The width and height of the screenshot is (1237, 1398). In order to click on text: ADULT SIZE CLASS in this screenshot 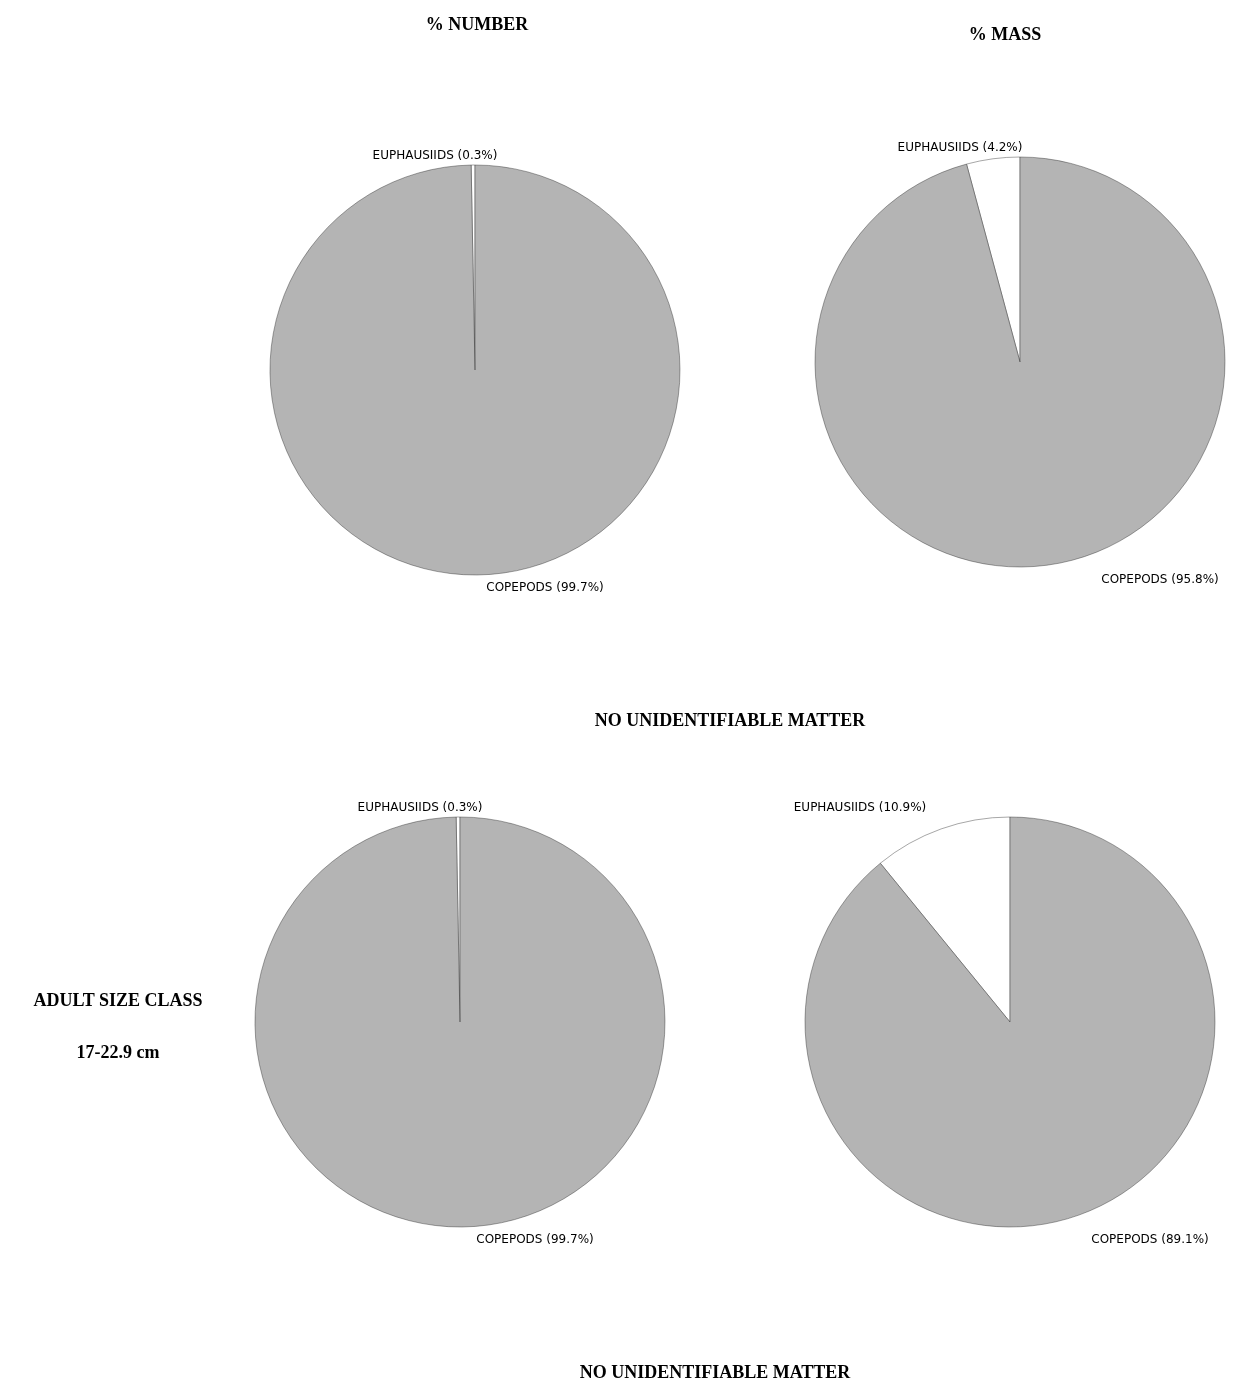, I will do `click(118, 1000)`.